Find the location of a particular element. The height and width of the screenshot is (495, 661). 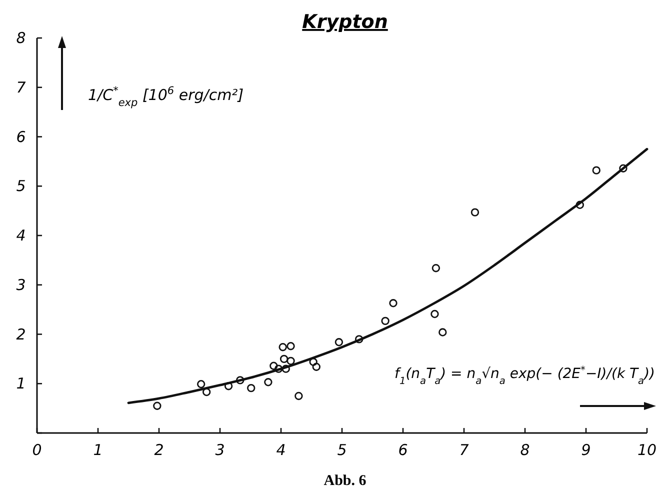

x-tick-label: 2 is located at coordinates (159, 450).